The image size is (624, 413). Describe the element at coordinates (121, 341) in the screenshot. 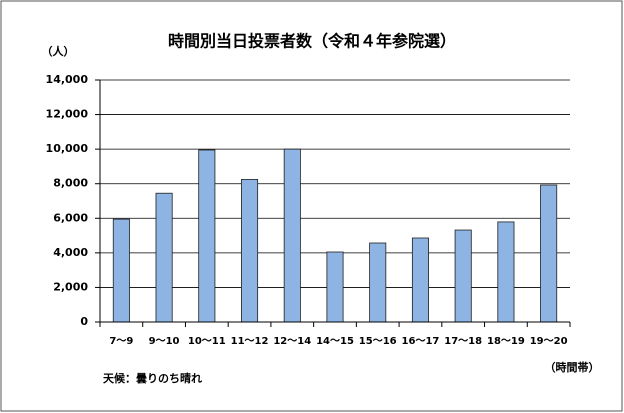

I see `x-tick-label: 7〜9` at that location.